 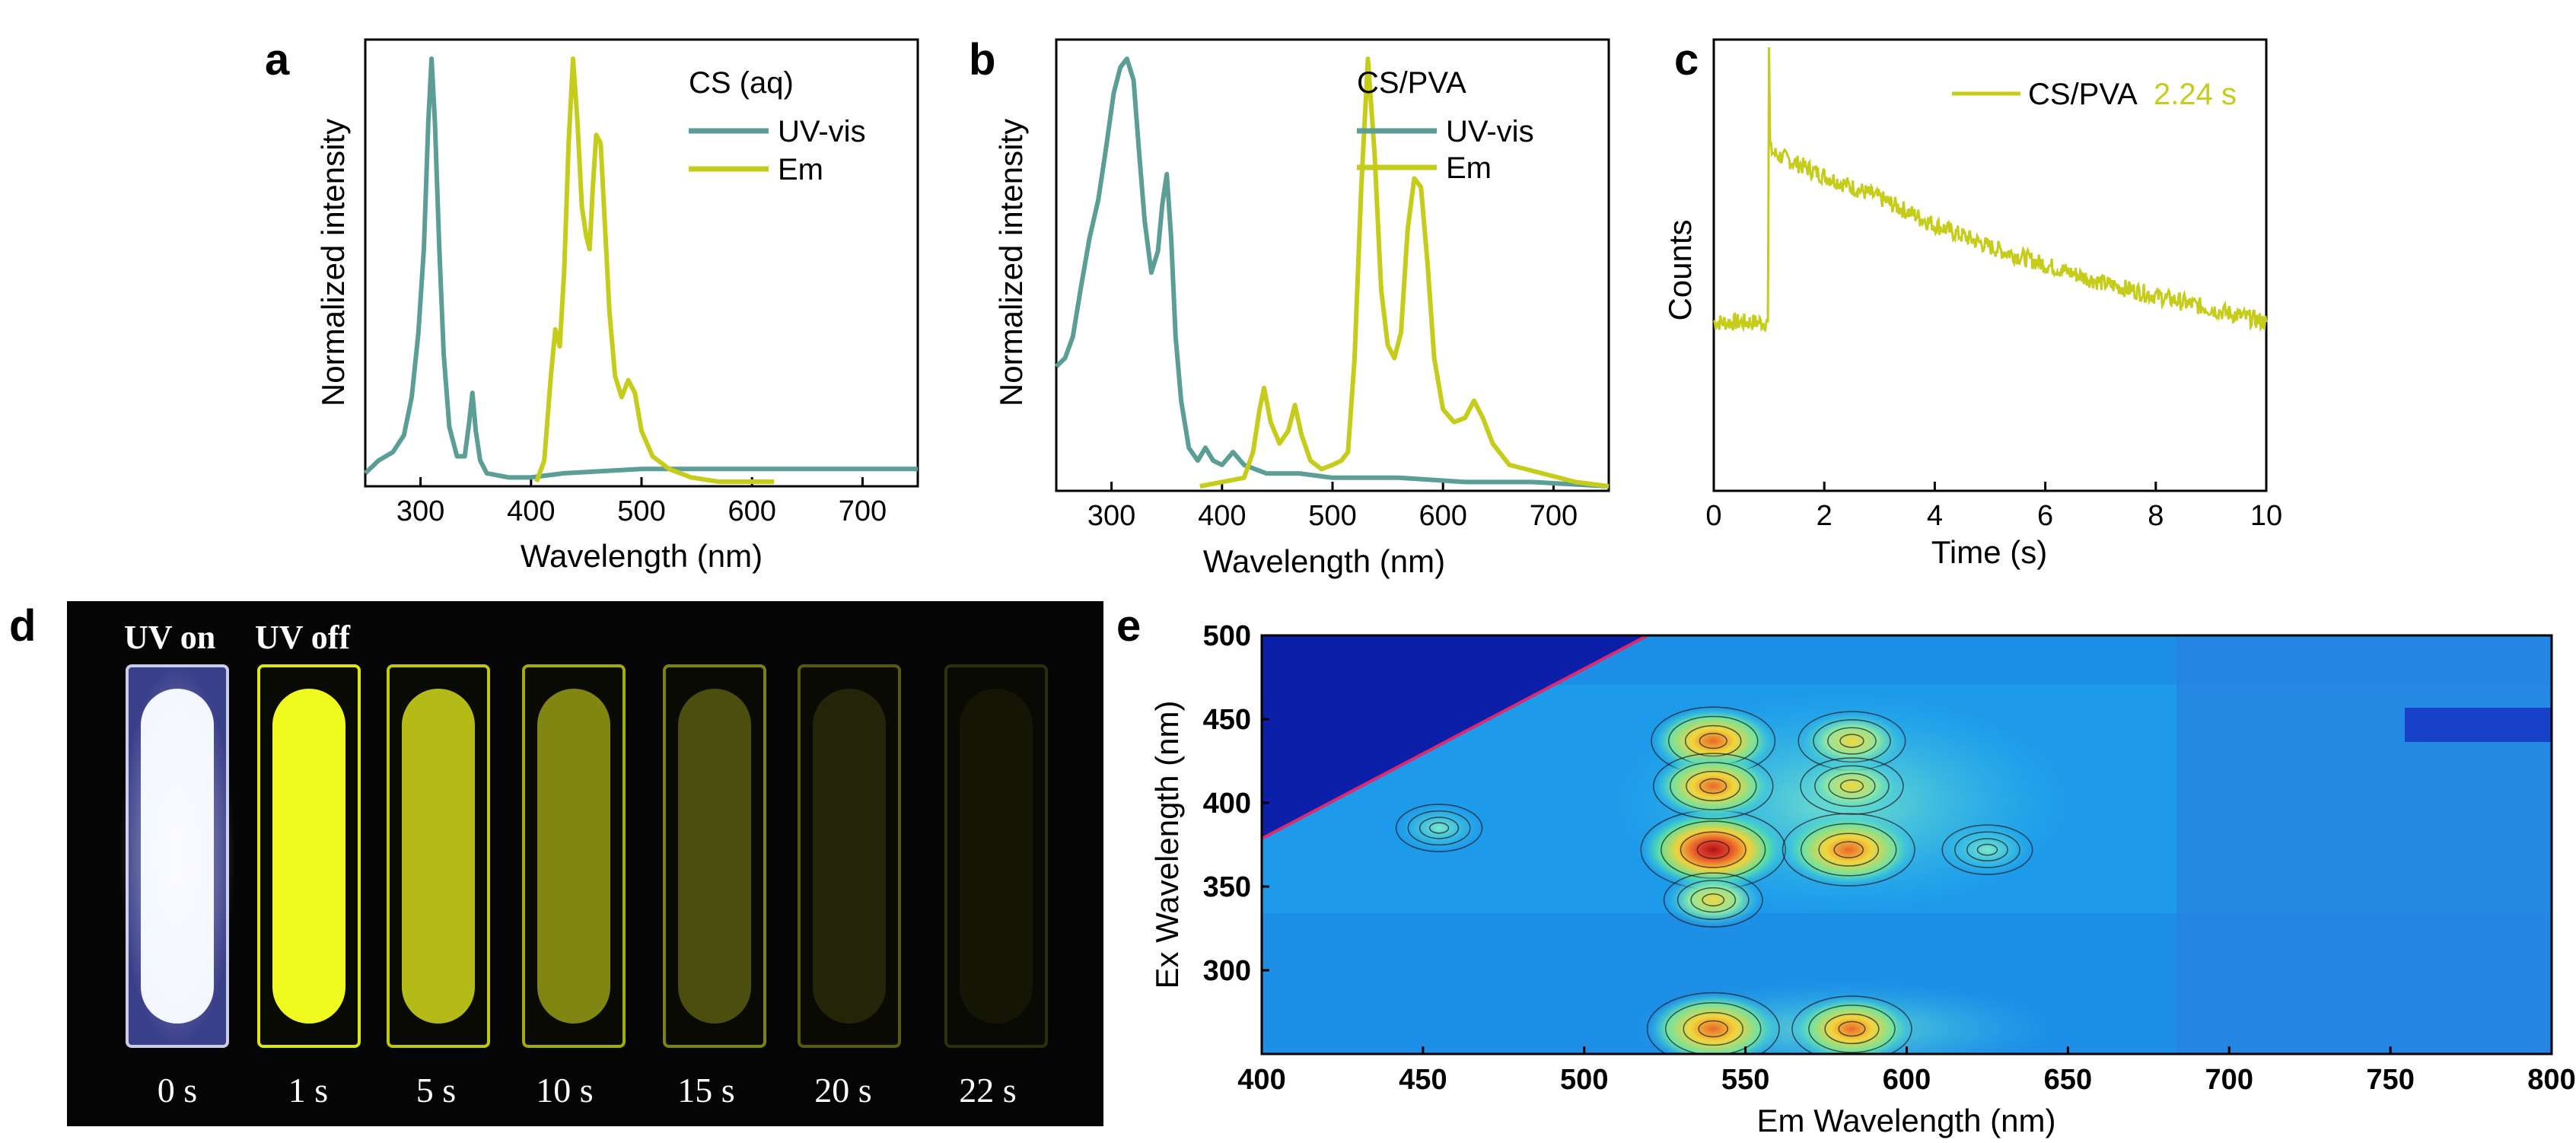 I want to click on x-ticks-b: 300 400 500 600 700, so click(x=1332, y=507).